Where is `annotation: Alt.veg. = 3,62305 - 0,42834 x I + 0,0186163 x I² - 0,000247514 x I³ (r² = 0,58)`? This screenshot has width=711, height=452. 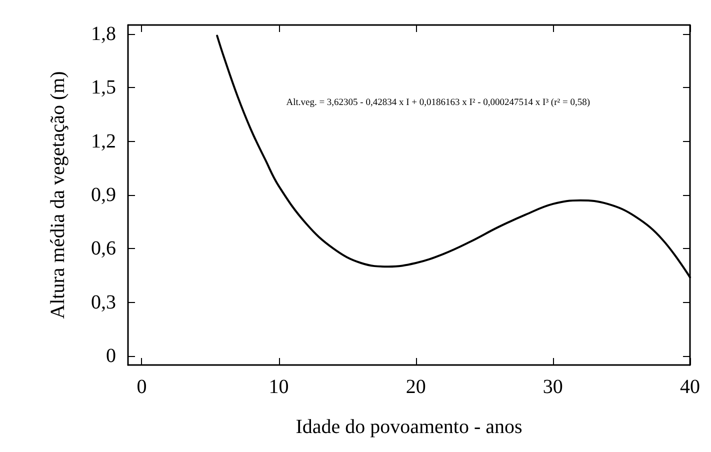
annotation: Alt.veg. = 3,62305 - 0,42834 x I + 0,0186163 x I² - 0,000247514 x I³ (r² = 0,58) is located at coordinates (438, 103).